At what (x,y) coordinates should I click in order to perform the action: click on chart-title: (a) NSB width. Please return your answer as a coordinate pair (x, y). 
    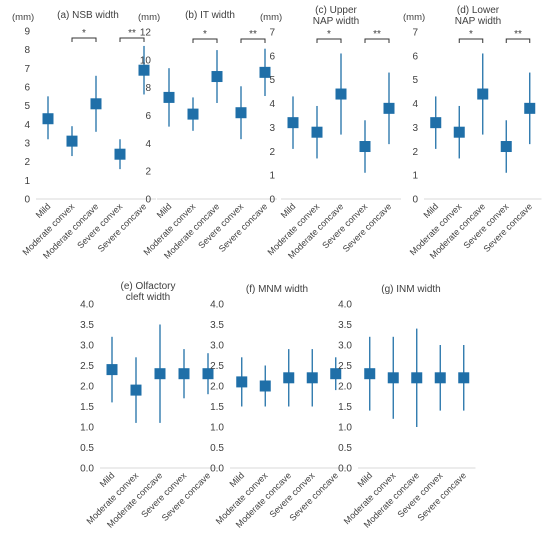
    Looking at the image, I should click on (88, 15).